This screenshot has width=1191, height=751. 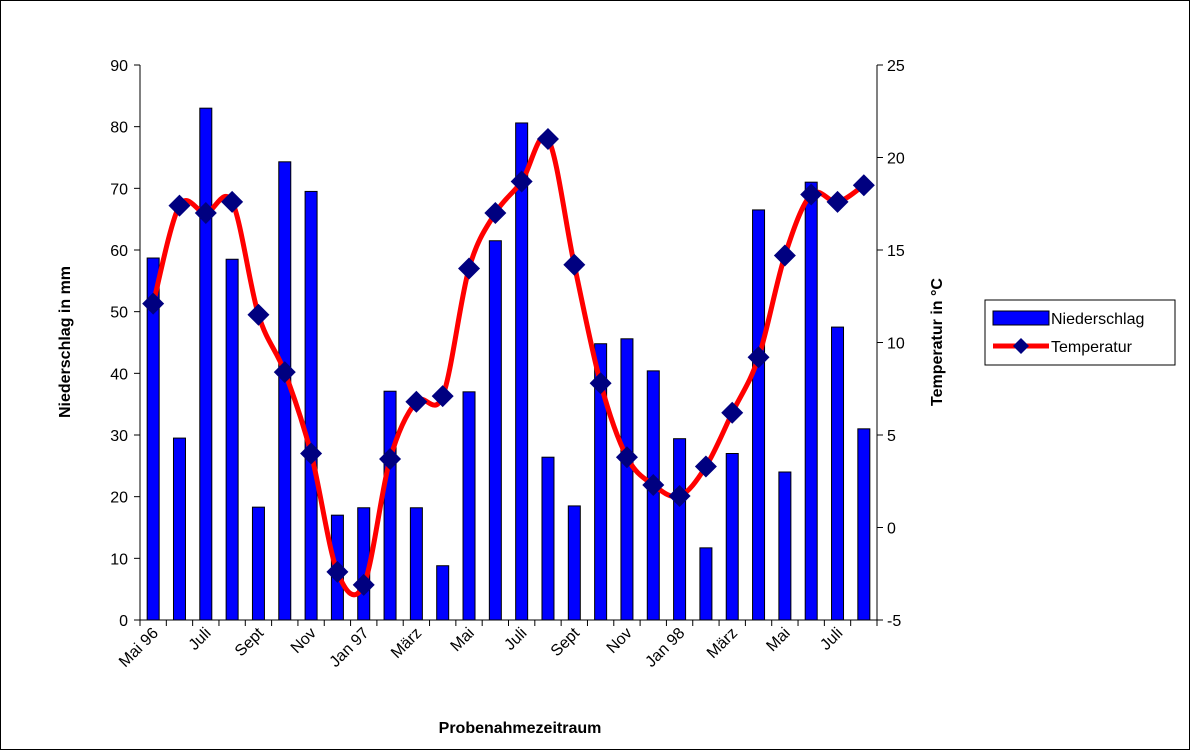 What do you see at coordinates (891, 529) in the screenshot?
I see `y2-tick-label: 0` at bounding box center [891, 529].